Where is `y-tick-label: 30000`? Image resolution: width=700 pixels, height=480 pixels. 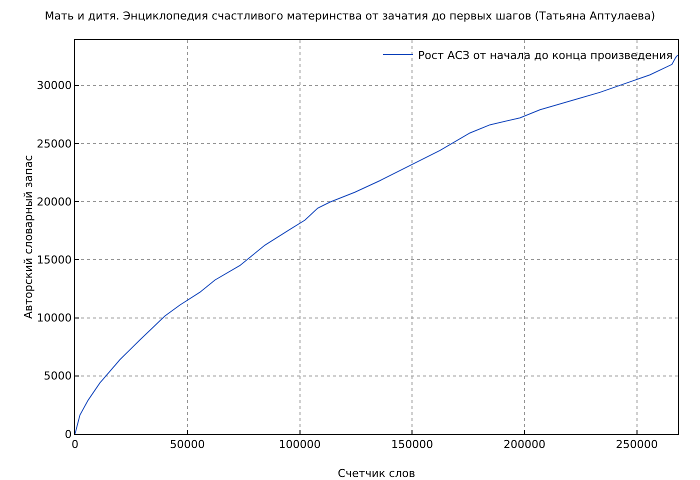 y-tick-label: 30000 is located at coordinates (54, 85).